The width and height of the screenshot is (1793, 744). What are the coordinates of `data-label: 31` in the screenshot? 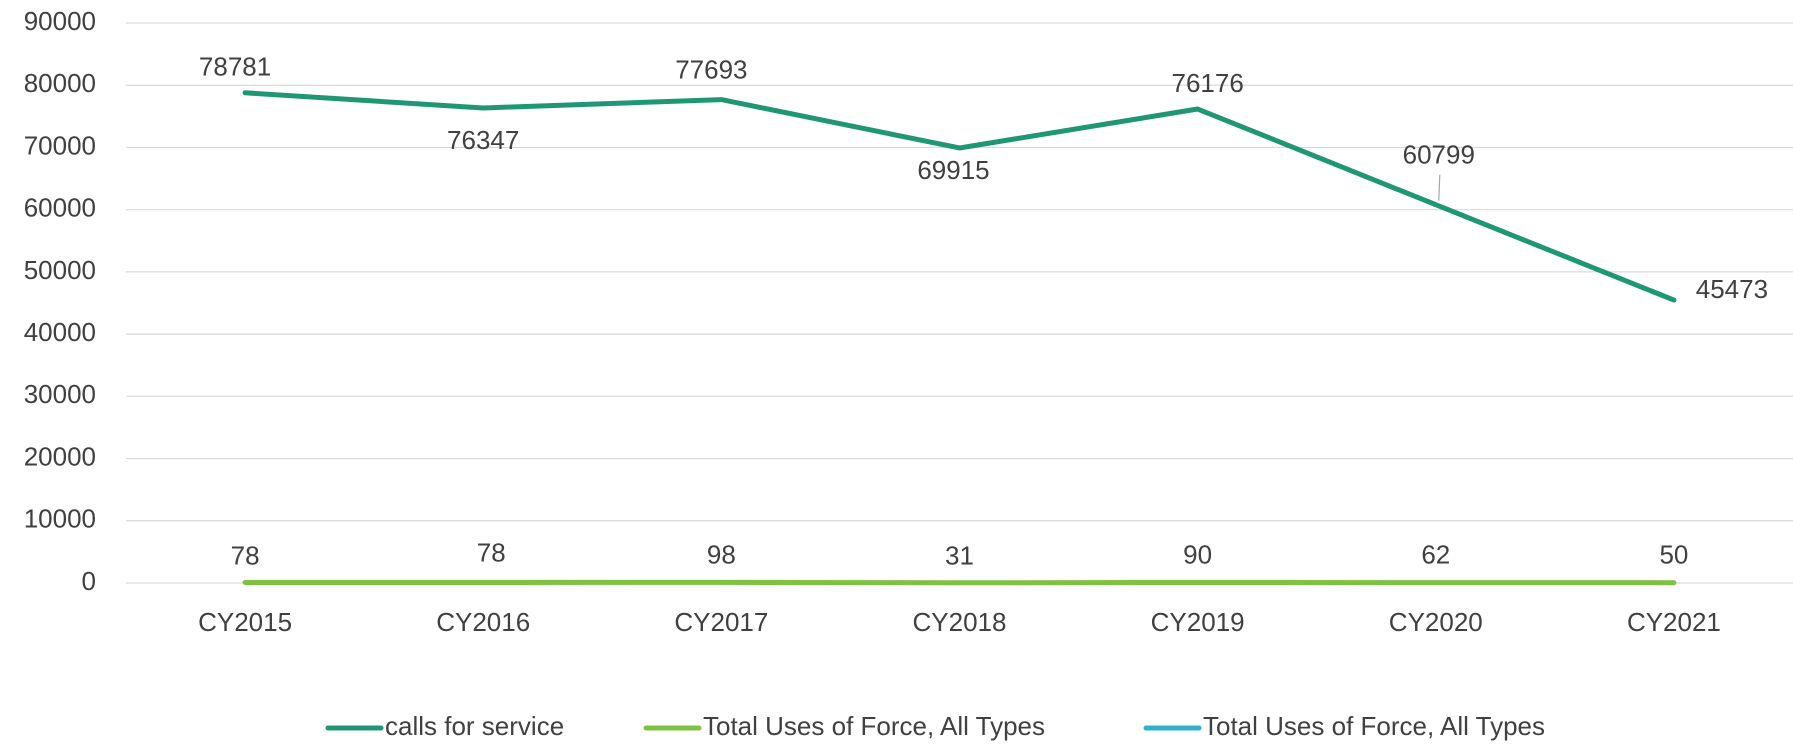 It's located at (959, 556).